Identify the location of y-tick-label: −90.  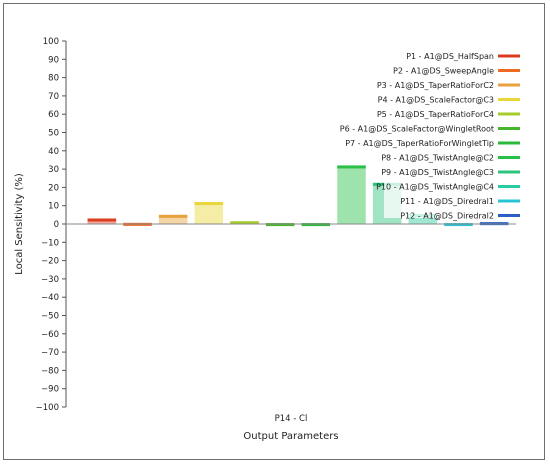
(50, 390).